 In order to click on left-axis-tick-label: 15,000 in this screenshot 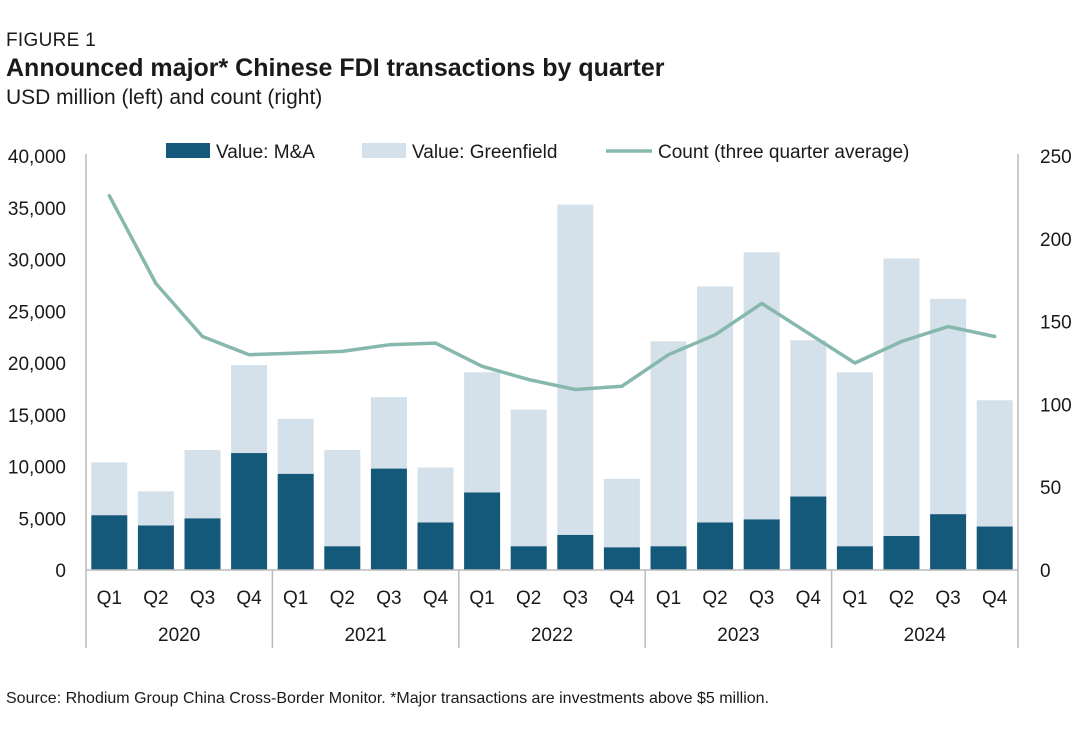, I will do `click(37, 416)`.